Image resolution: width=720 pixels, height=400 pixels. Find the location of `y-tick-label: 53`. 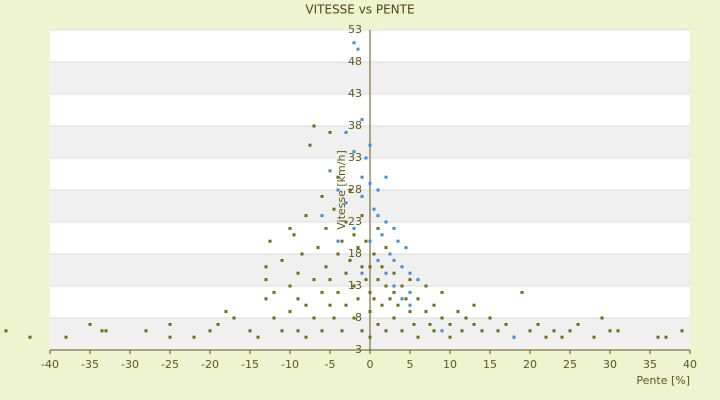

y-tick-label: 53 is located at coordinates (355, 29).